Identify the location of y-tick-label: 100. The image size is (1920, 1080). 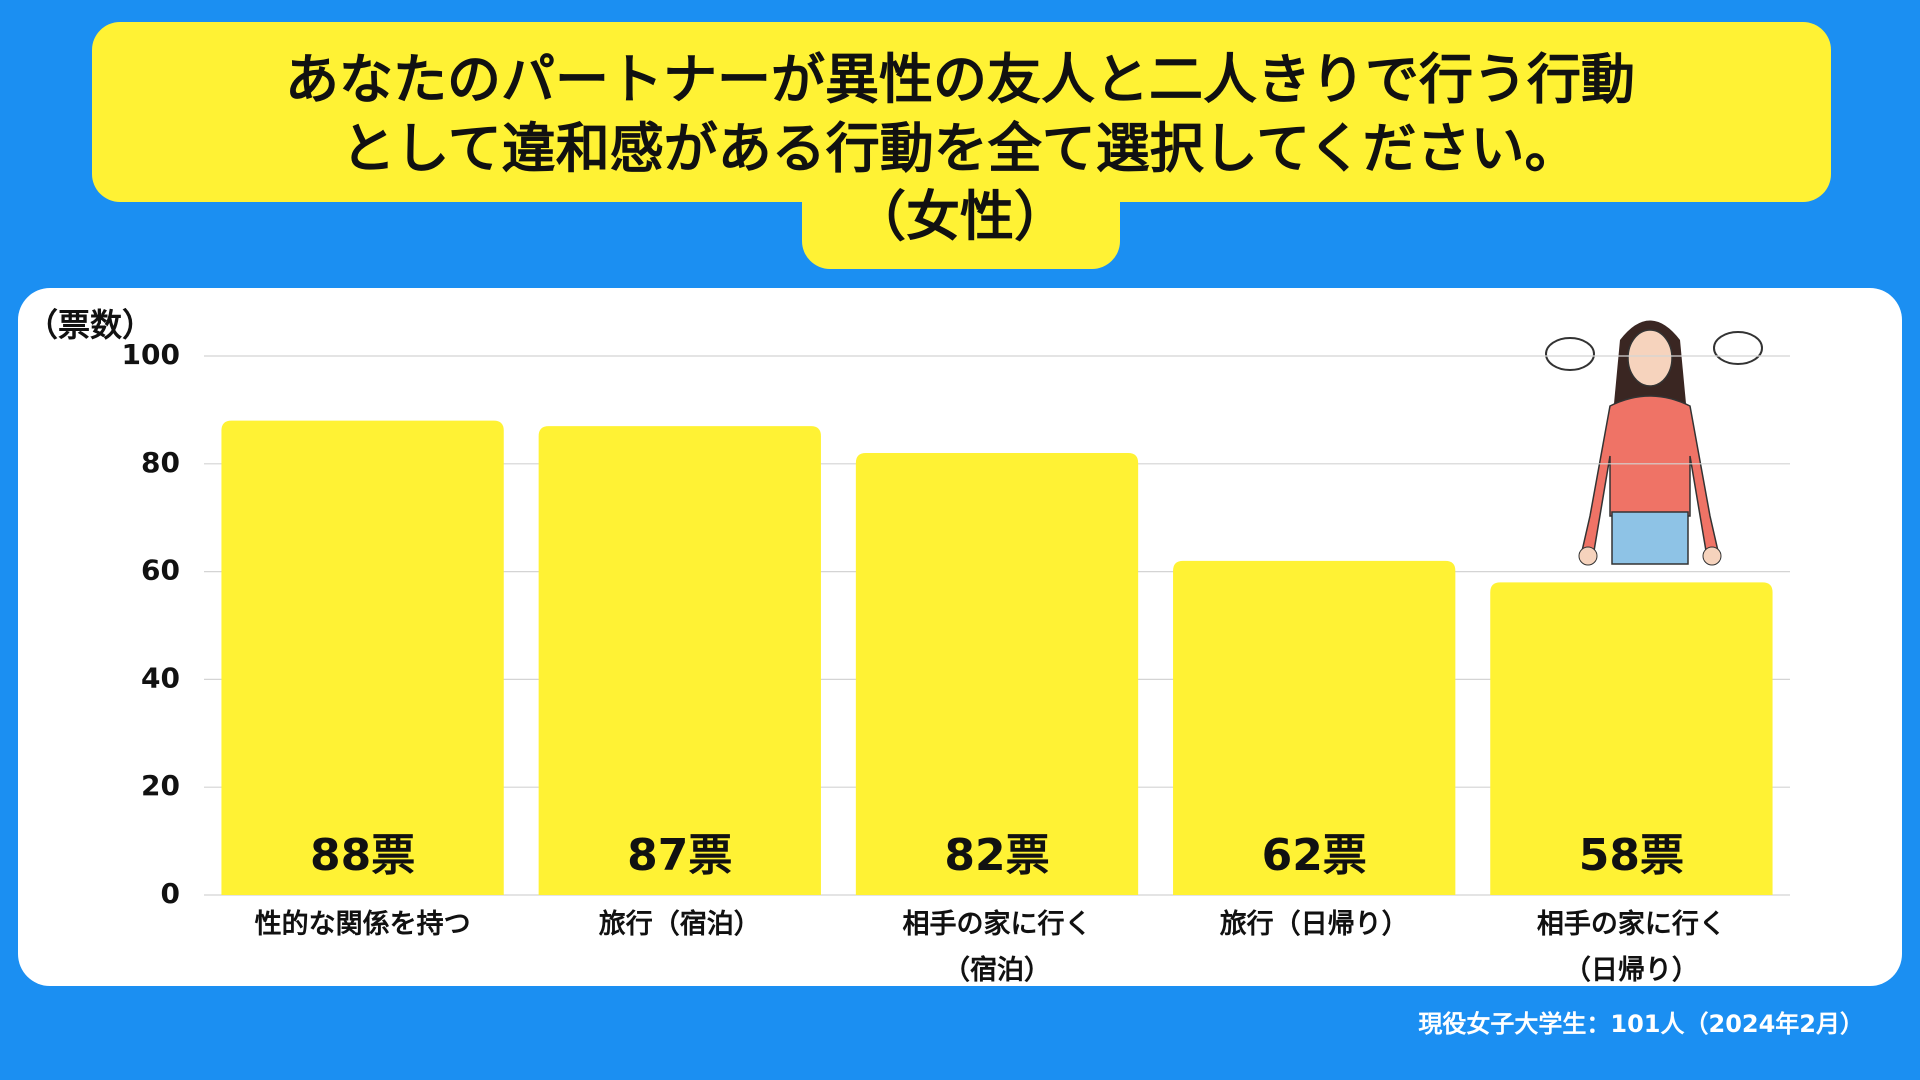
(151, 354).